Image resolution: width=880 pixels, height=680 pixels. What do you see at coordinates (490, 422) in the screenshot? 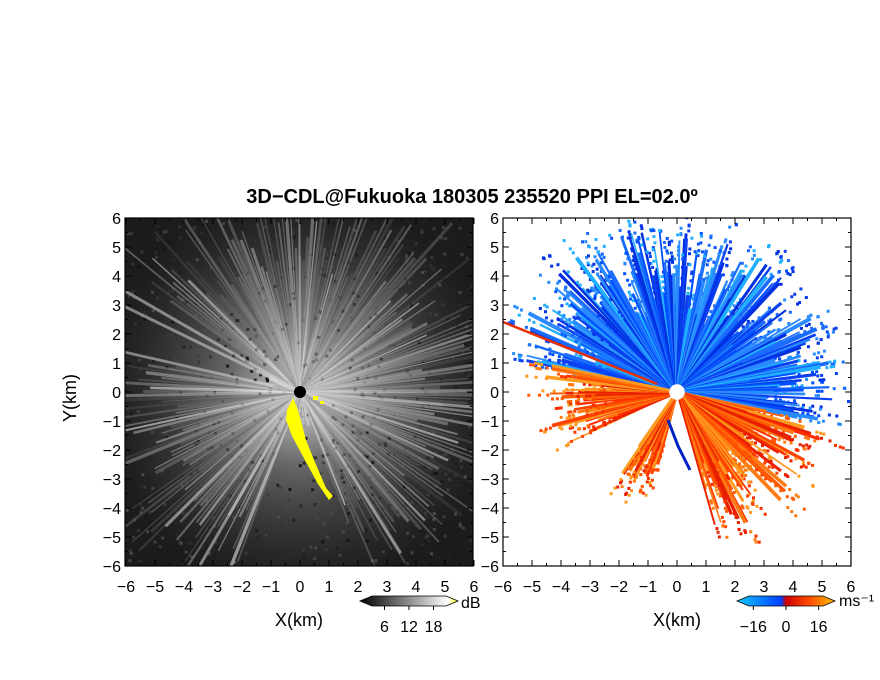
I see `velocity-y-tick-label: −1` at bounding box center [490, 422].